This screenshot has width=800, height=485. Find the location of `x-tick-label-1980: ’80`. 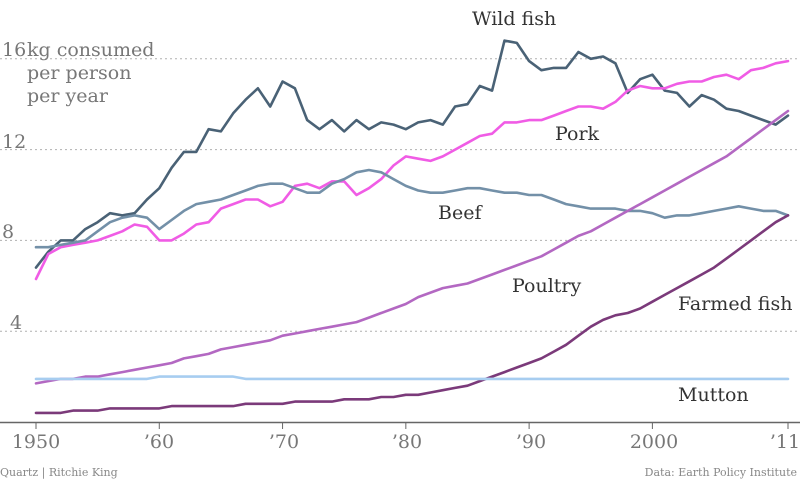

x-tick-label-1980: ’80 is located at coordinates (407, 442).